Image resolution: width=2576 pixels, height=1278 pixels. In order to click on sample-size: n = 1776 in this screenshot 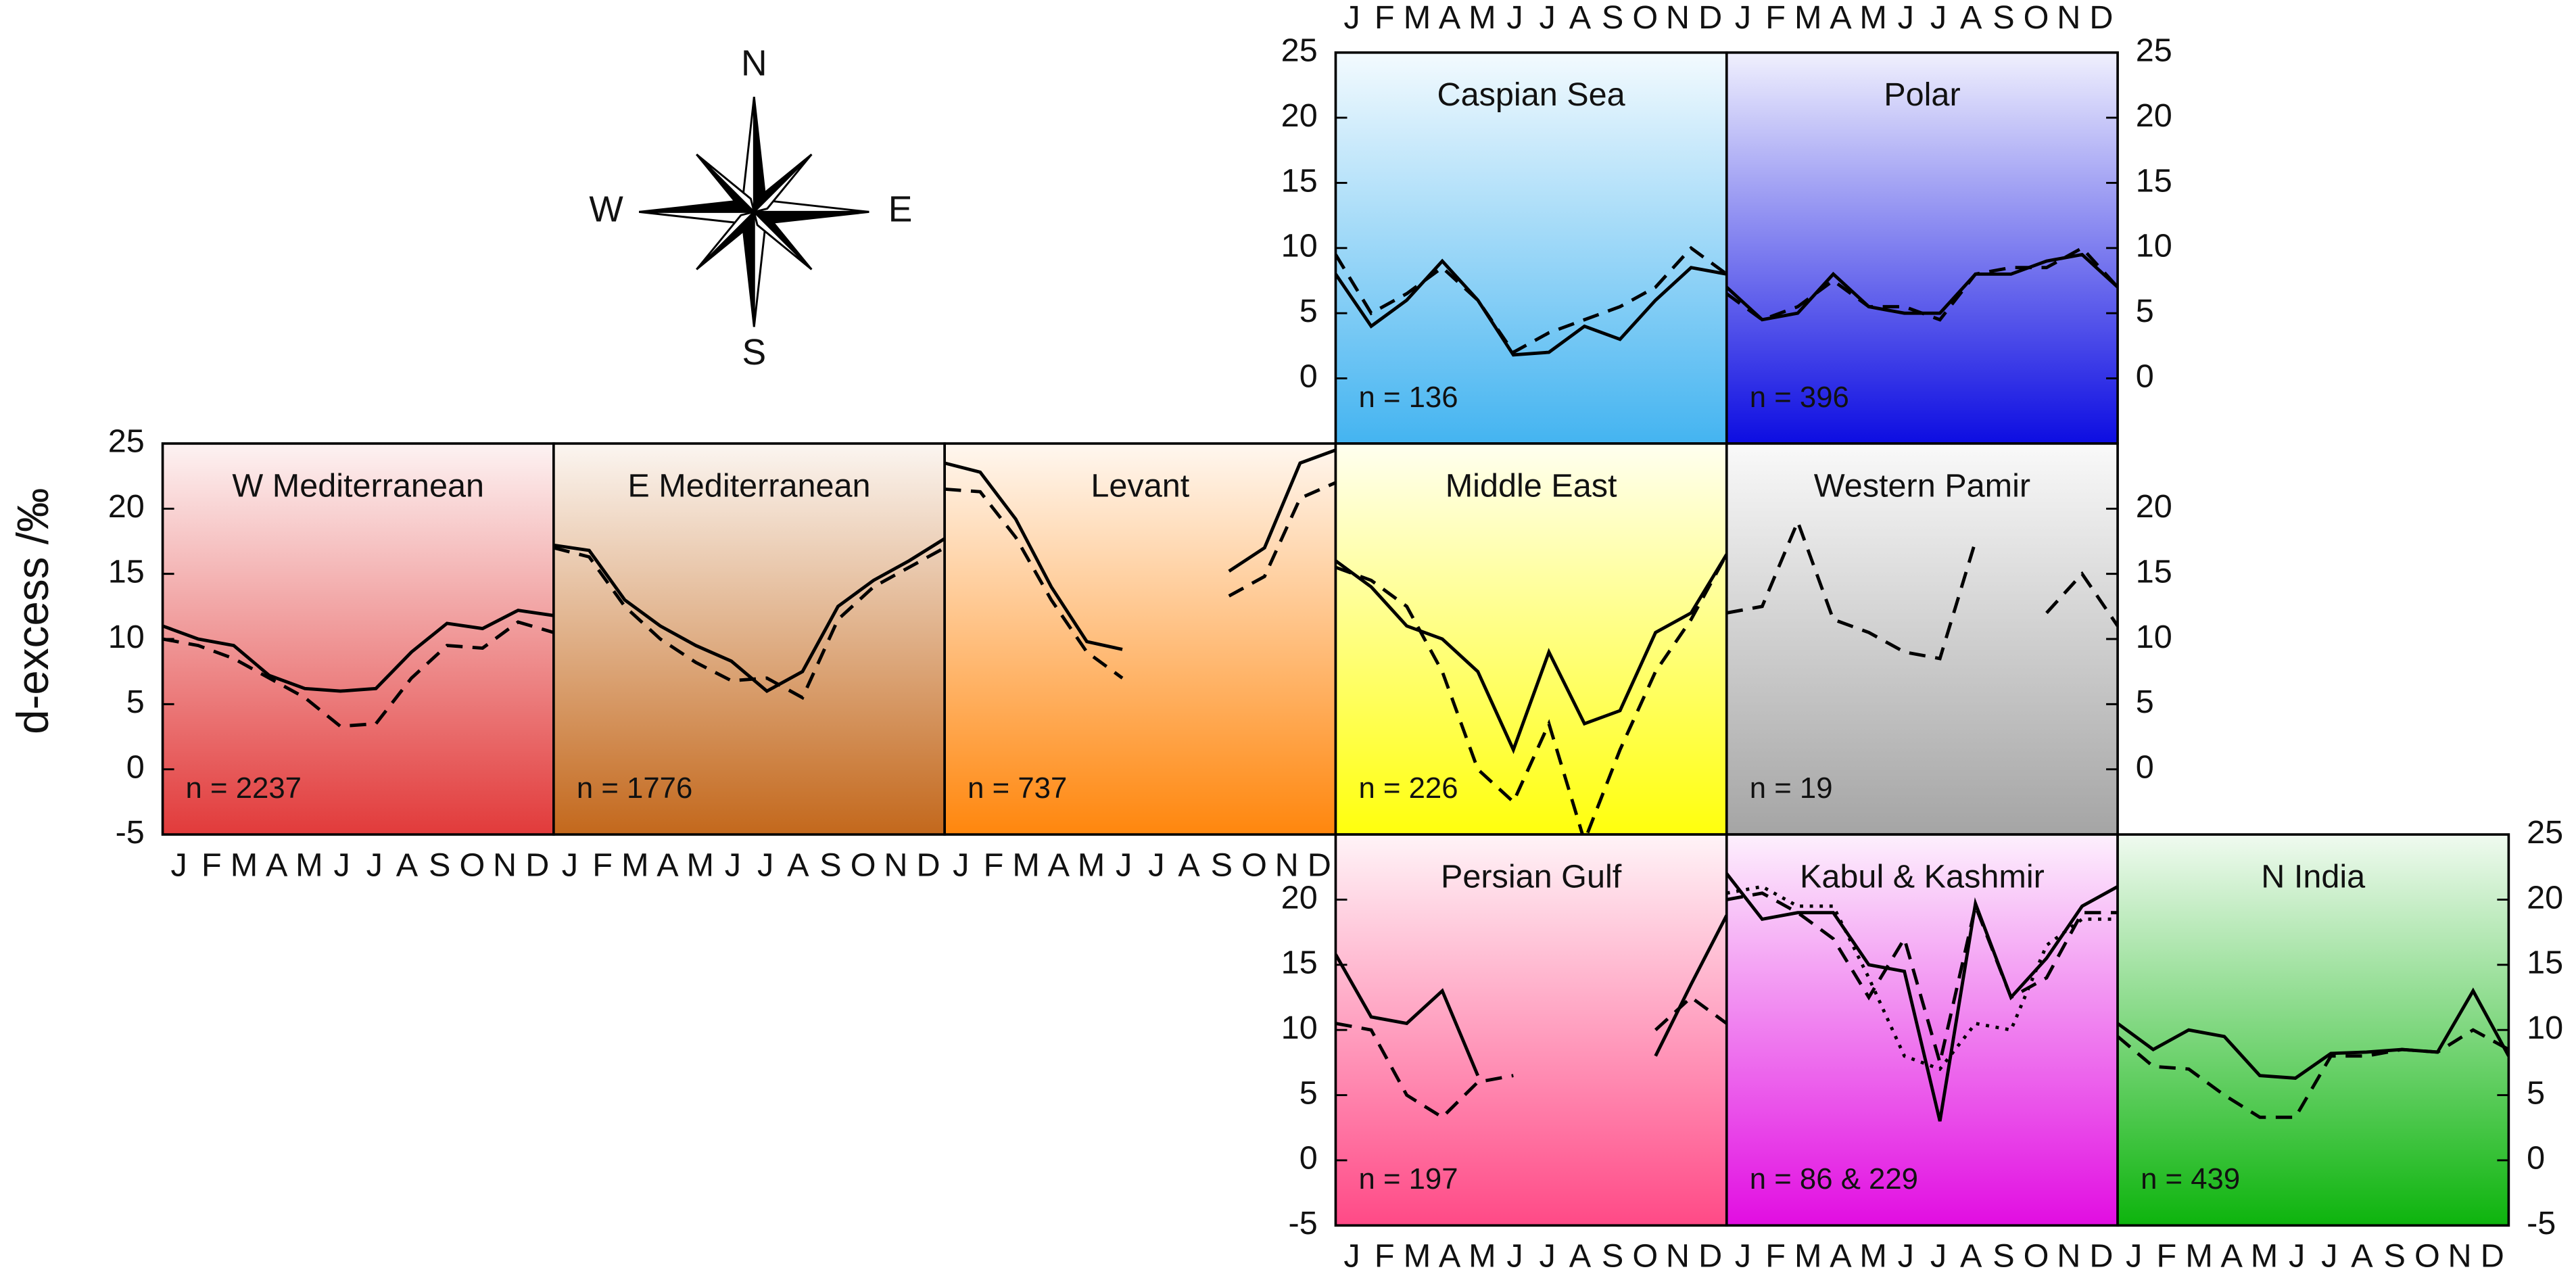, I will do `click(634, 789)`.